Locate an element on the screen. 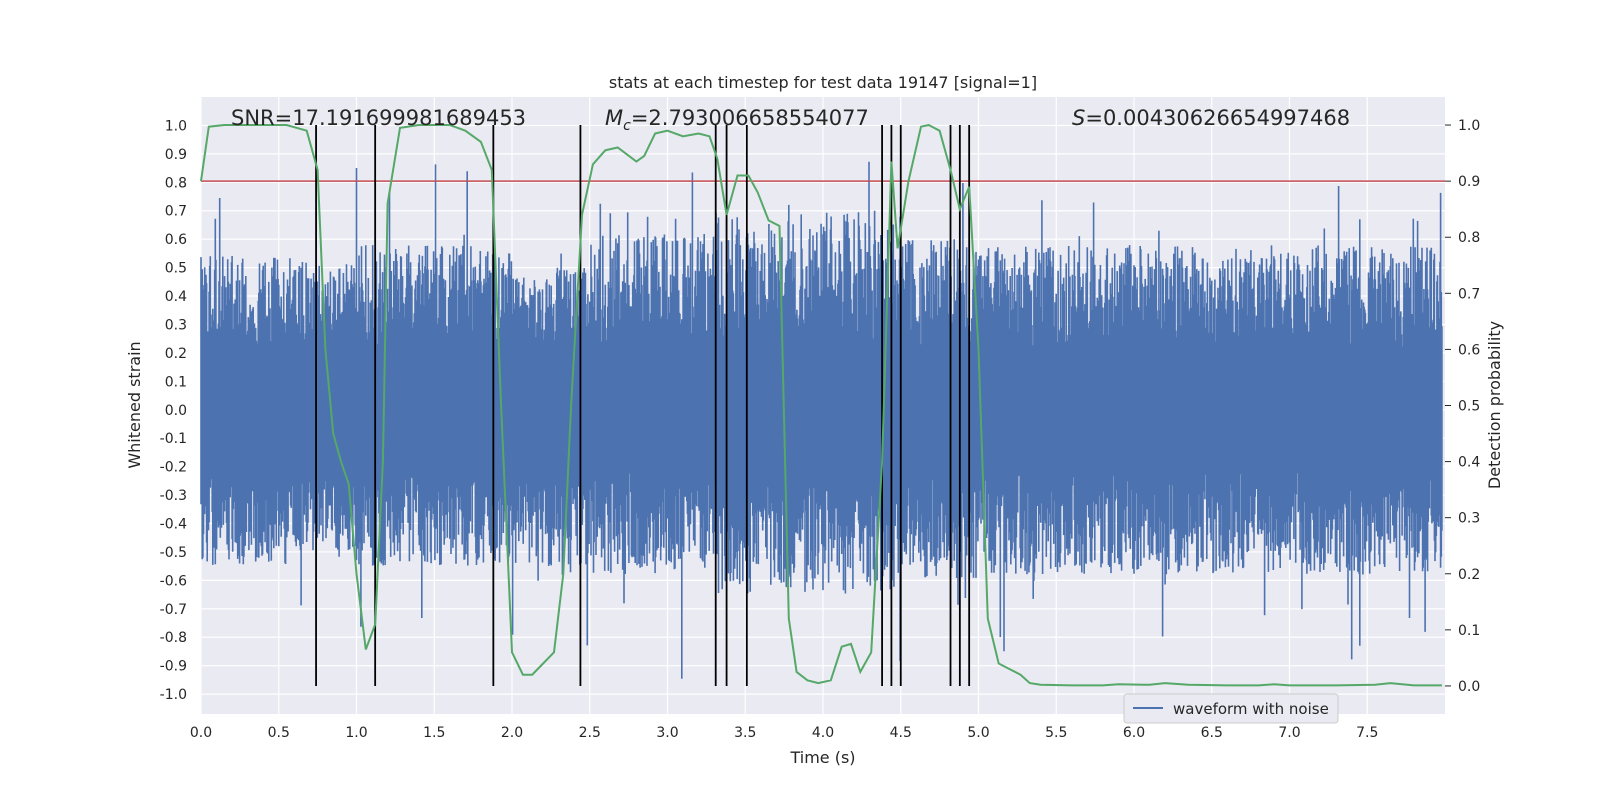  x-tick-label: 0.5 is located at coordinates (279, 733).